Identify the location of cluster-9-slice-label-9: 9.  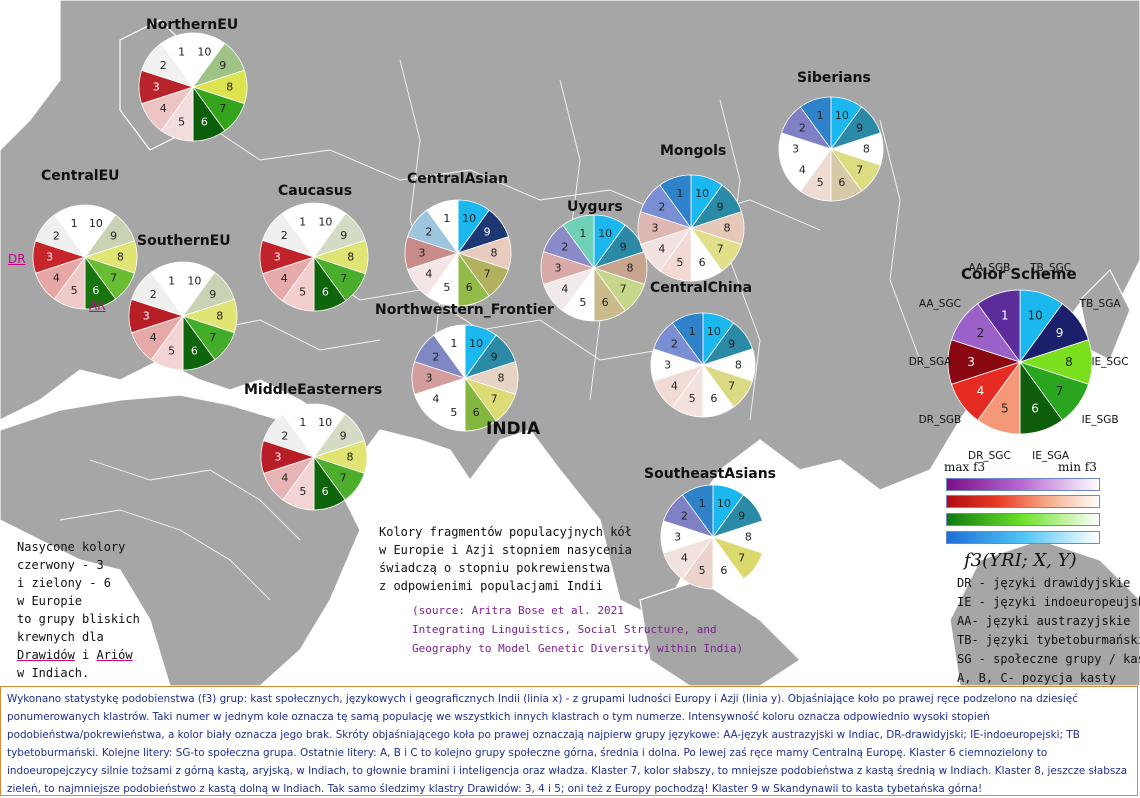
(731, 344).